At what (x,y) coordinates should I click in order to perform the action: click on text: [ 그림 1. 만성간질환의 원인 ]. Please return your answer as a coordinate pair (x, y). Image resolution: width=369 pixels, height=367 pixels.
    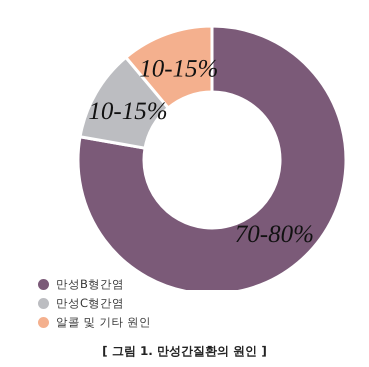
    Looking at the image, I should click on (184, 351).